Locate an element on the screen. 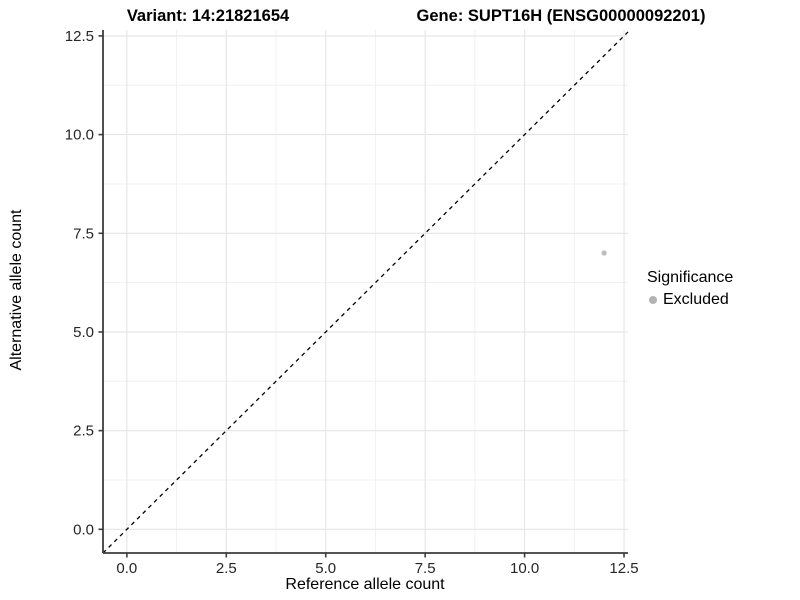 The image size is (800, 600). legend-item-label: Excluded is located at coordinates (696, 299).